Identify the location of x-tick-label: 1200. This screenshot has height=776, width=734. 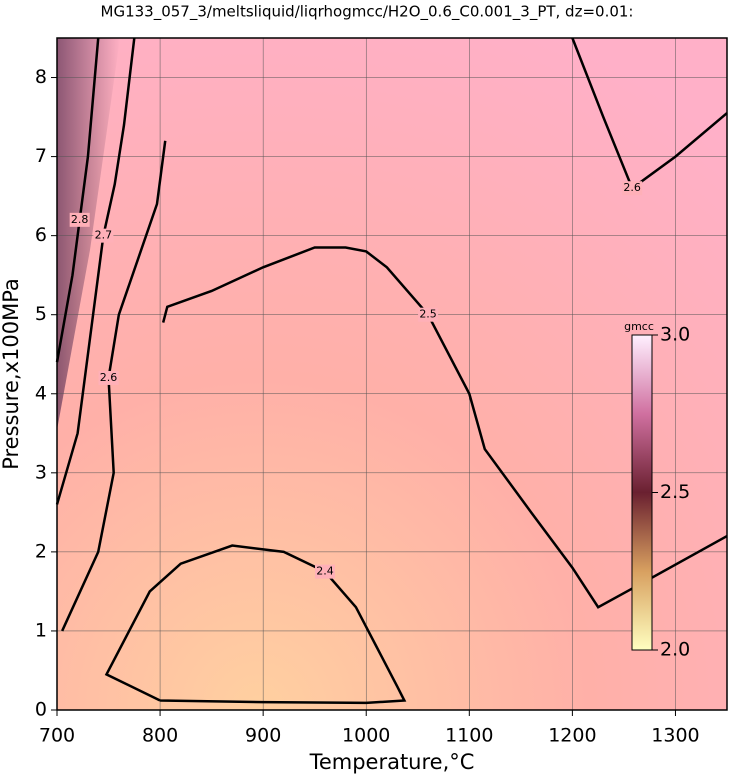
(572, 736).